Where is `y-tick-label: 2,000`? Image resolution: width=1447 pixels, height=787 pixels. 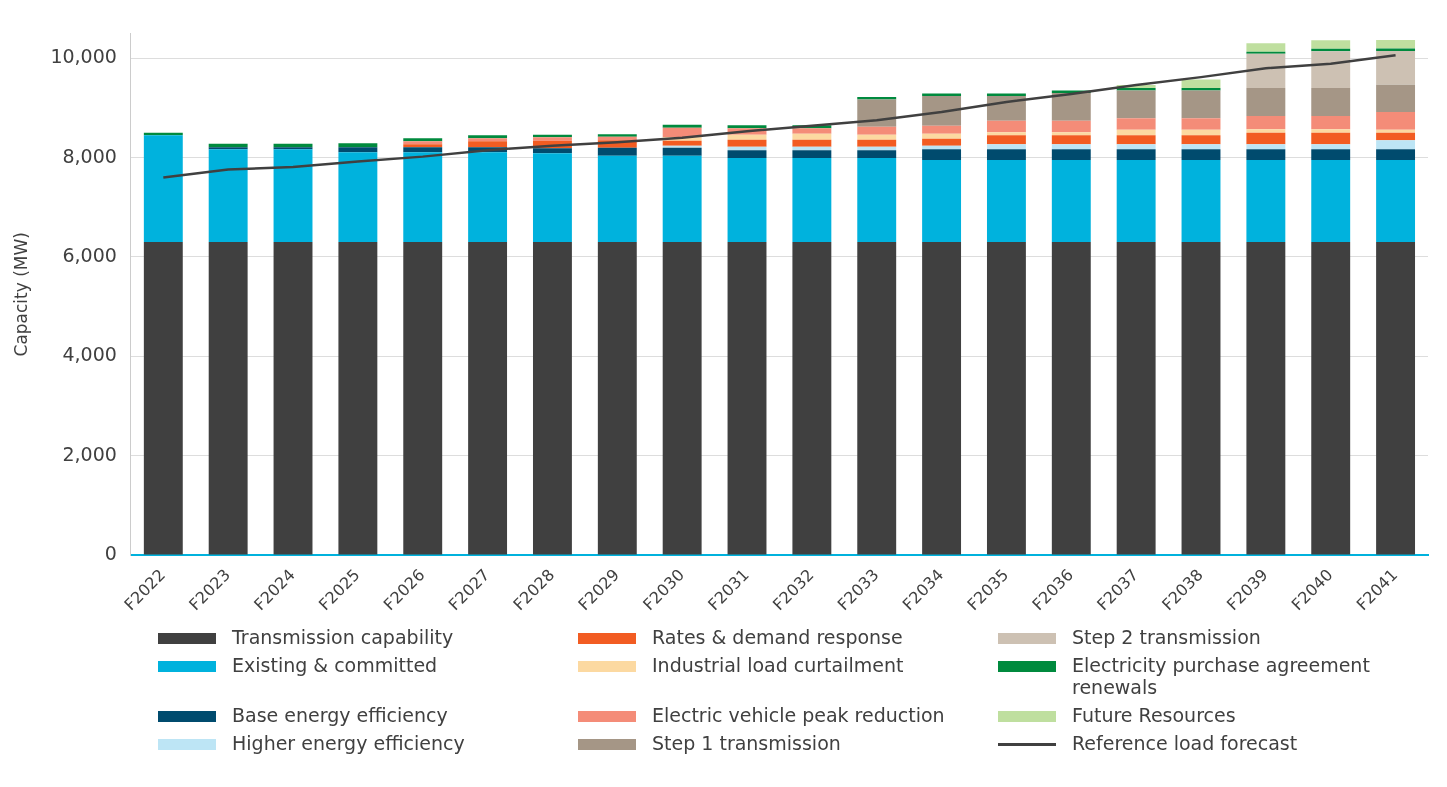 y-tick-label: 2,000 is located at coordinates (89, 453).